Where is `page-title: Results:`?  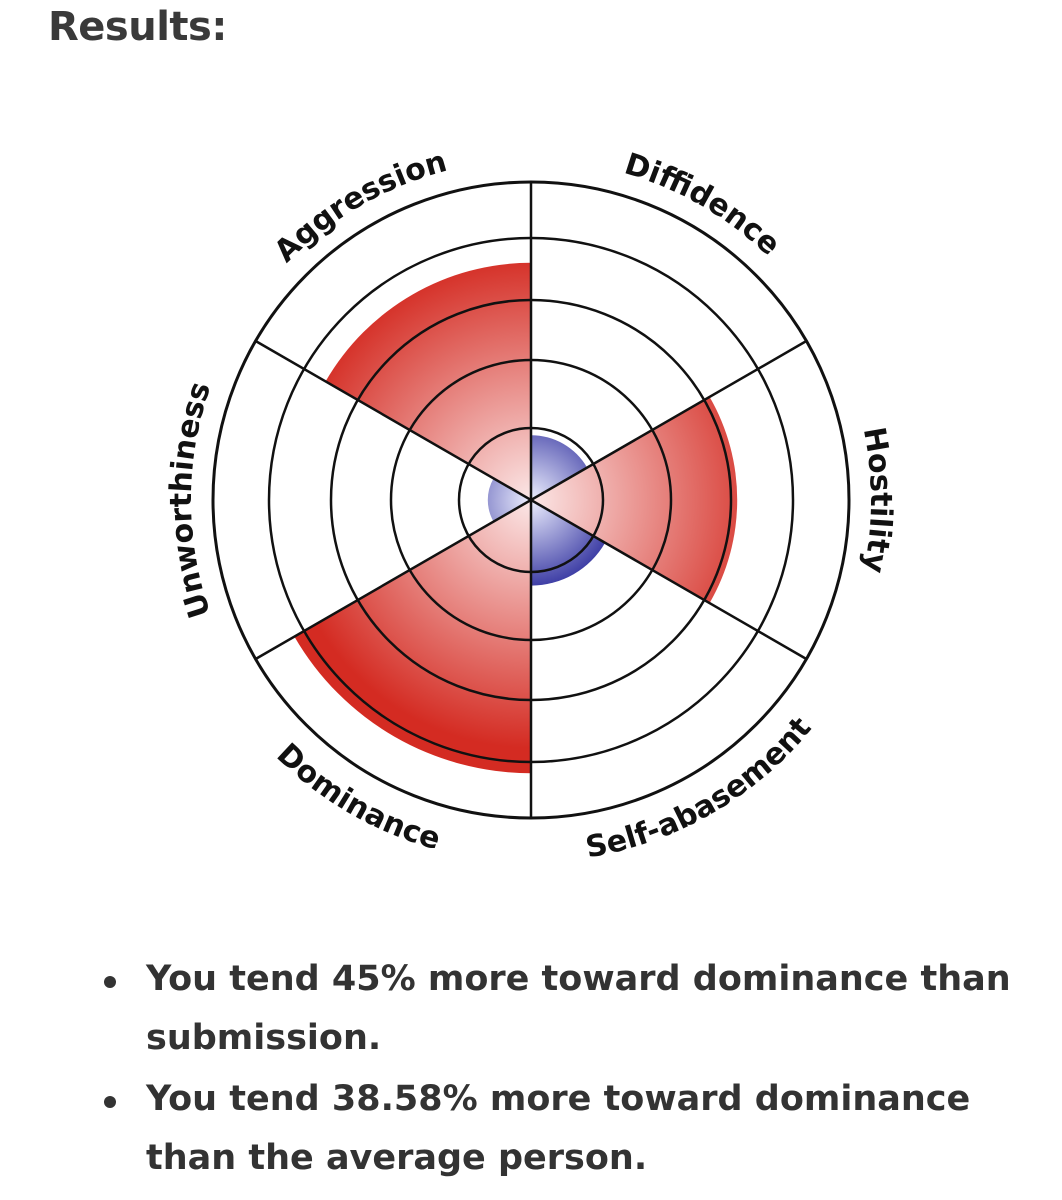
page-title: Results: is located at coordinates (137, 27).